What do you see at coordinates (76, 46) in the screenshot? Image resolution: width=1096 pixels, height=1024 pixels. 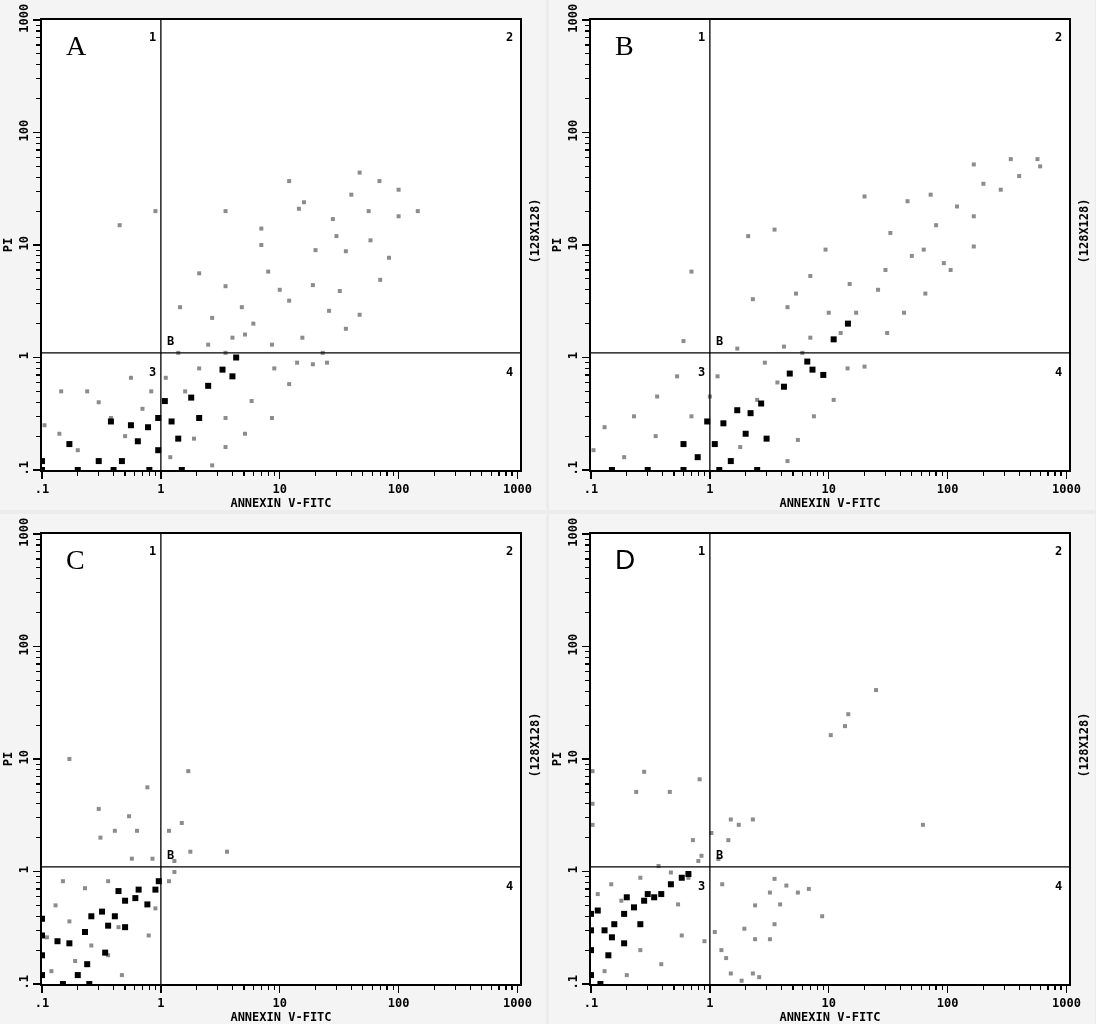 I see `chart-title: A` at bounding box center [76, 46].